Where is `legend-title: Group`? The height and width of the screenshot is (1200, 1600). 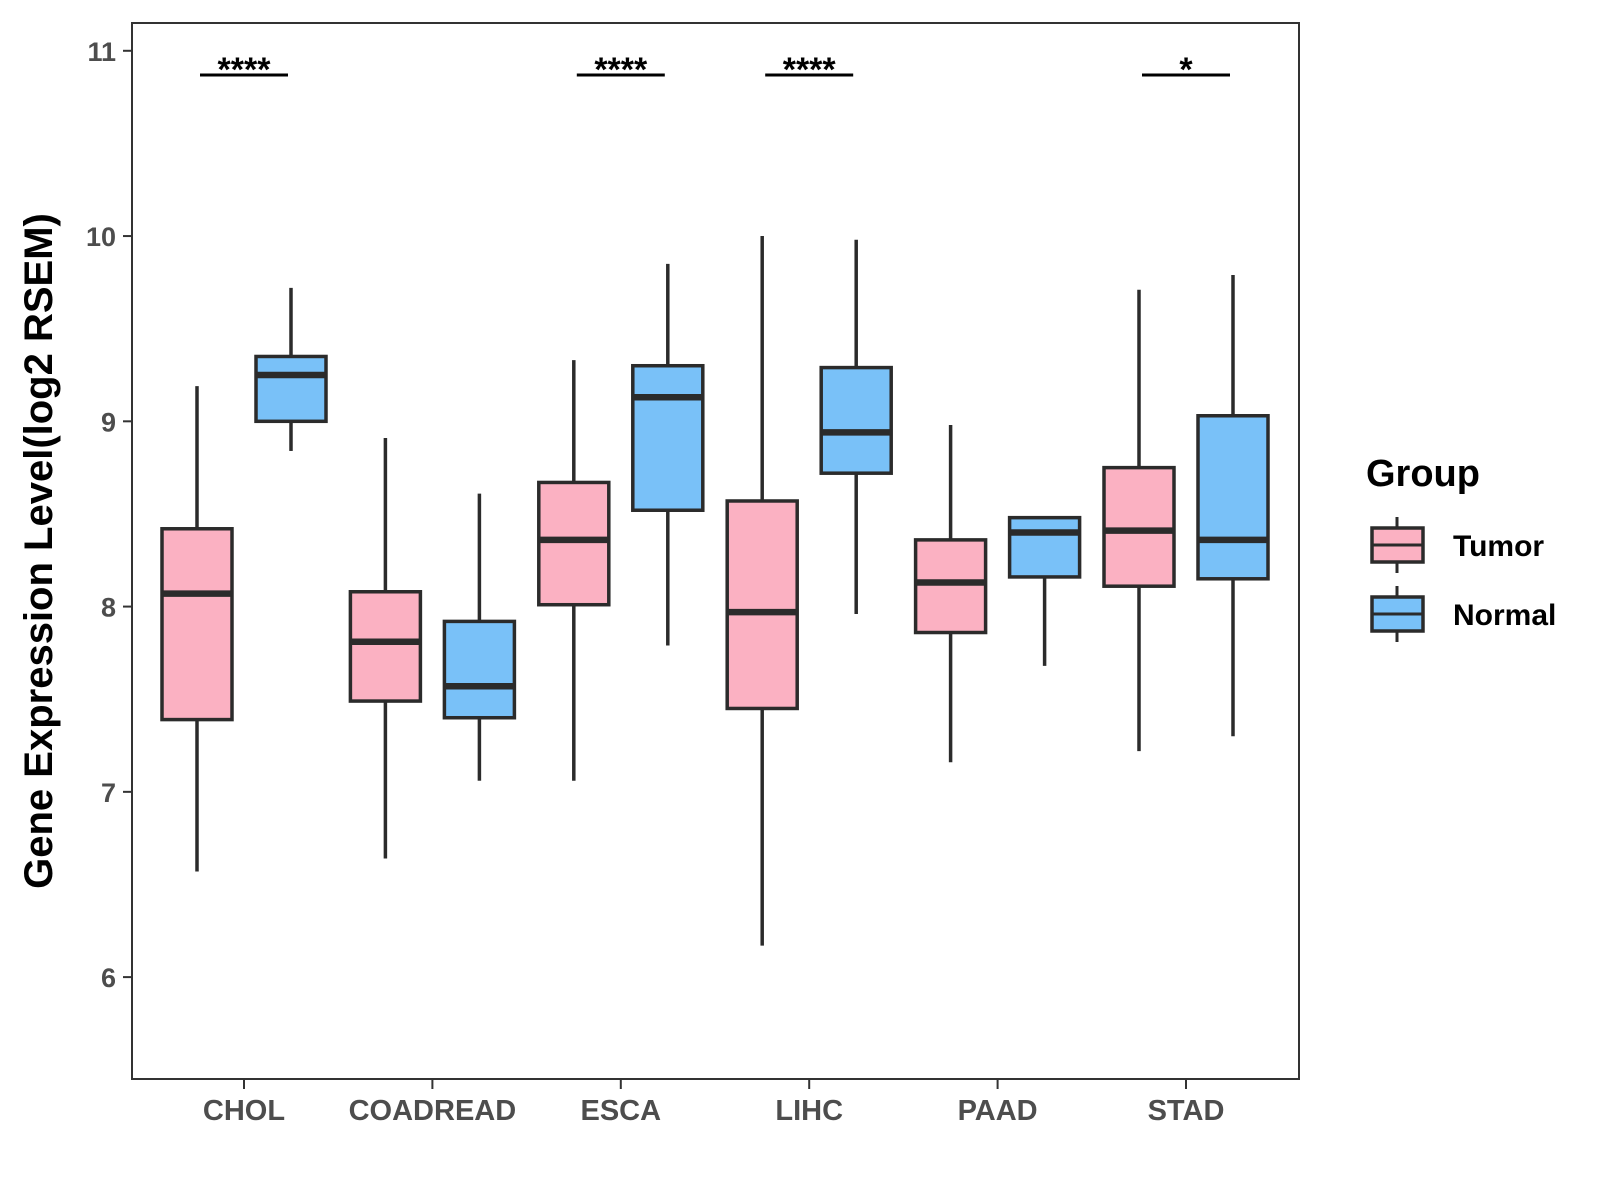
legend-title: Group is located at coordinates (1423, 474).